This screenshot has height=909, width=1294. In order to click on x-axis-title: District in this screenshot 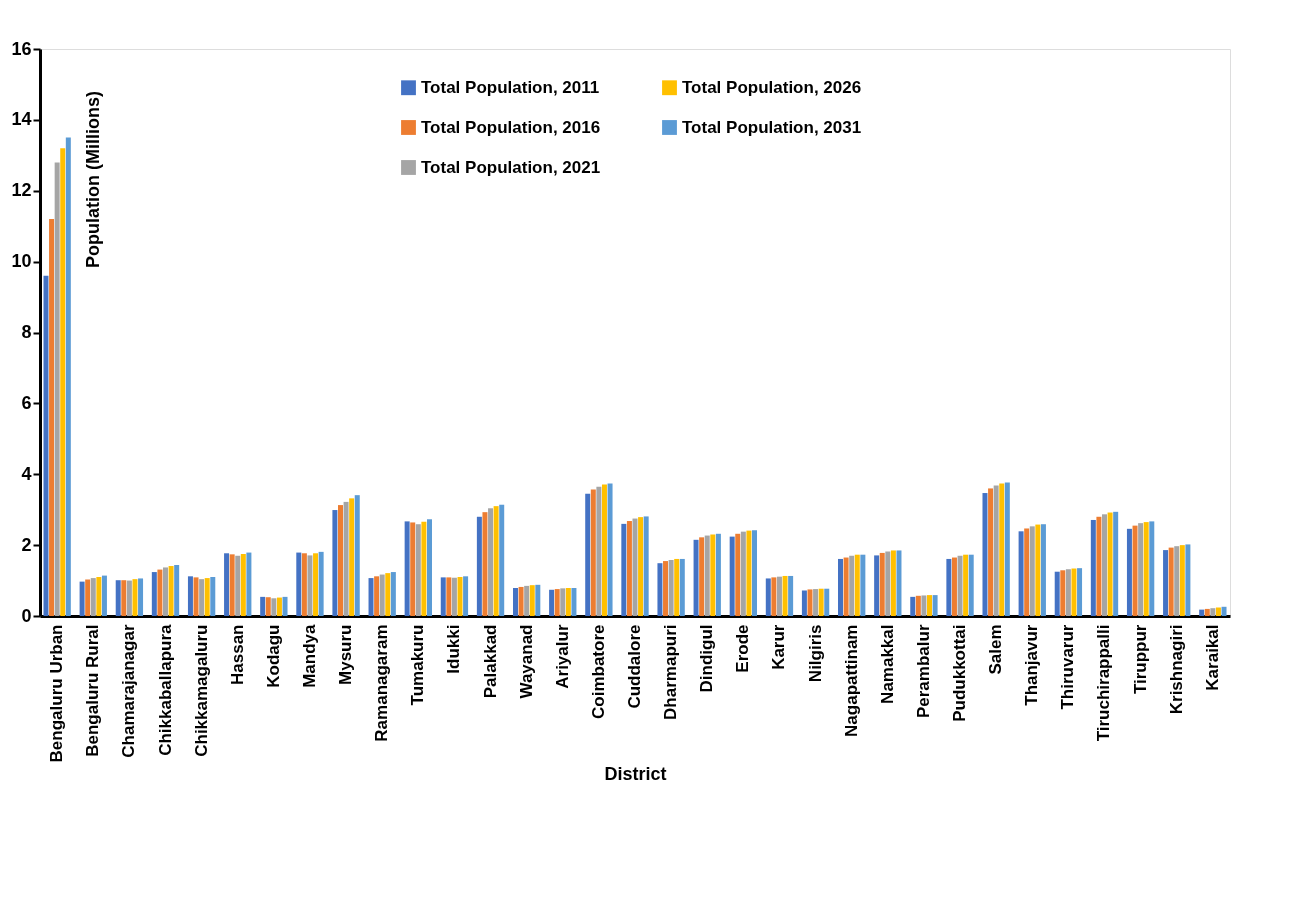, I will do `click(635, 774)`.